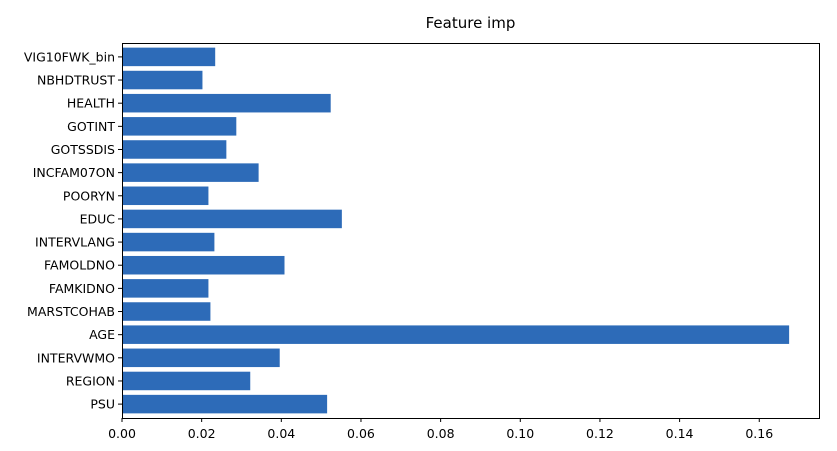  What do you see at coordinates (361, 433) in the screenshot?
I see `x-tick-label: 0.06` at bounding box center [361, 433].